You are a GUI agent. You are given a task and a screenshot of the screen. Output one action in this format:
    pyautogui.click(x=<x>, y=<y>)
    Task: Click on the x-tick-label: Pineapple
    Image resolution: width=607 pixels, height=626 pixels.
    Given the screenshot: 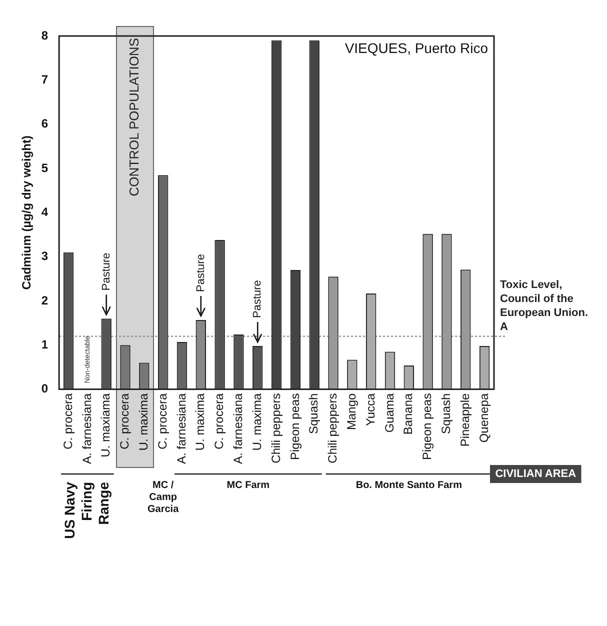 What is the action you would take?
    pyautogui.click(x=465, y=419)
    